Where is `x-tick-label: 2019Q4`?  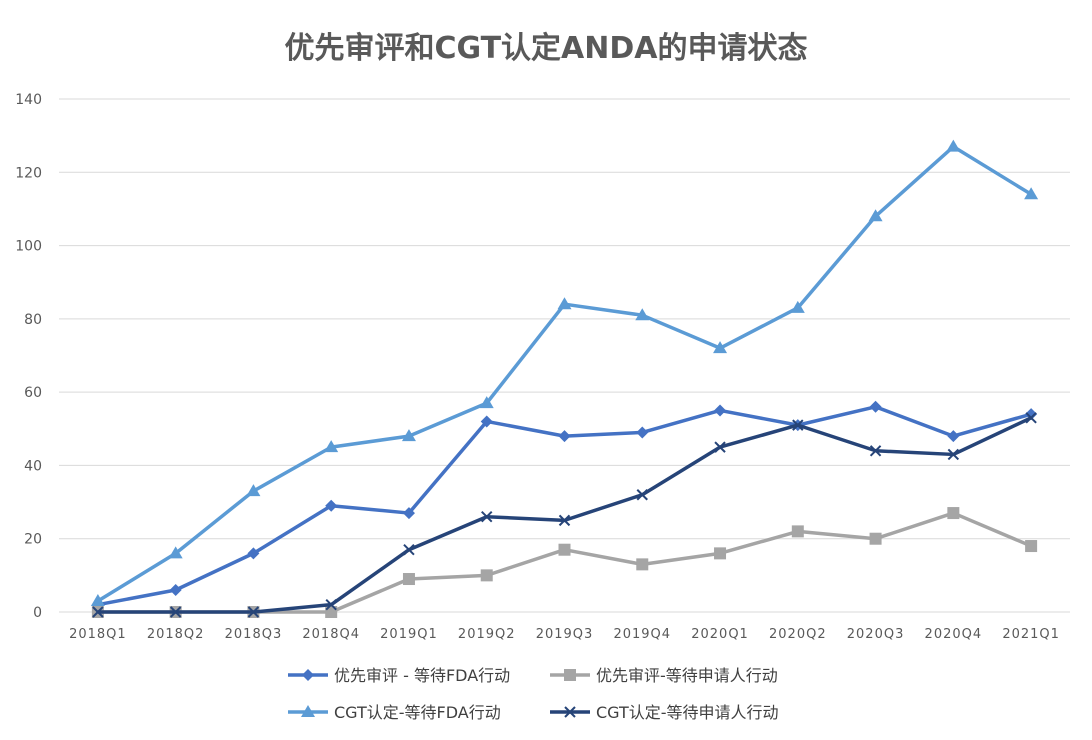
x-tick-label: 2019Q4 is located at coordinates (642, 634).